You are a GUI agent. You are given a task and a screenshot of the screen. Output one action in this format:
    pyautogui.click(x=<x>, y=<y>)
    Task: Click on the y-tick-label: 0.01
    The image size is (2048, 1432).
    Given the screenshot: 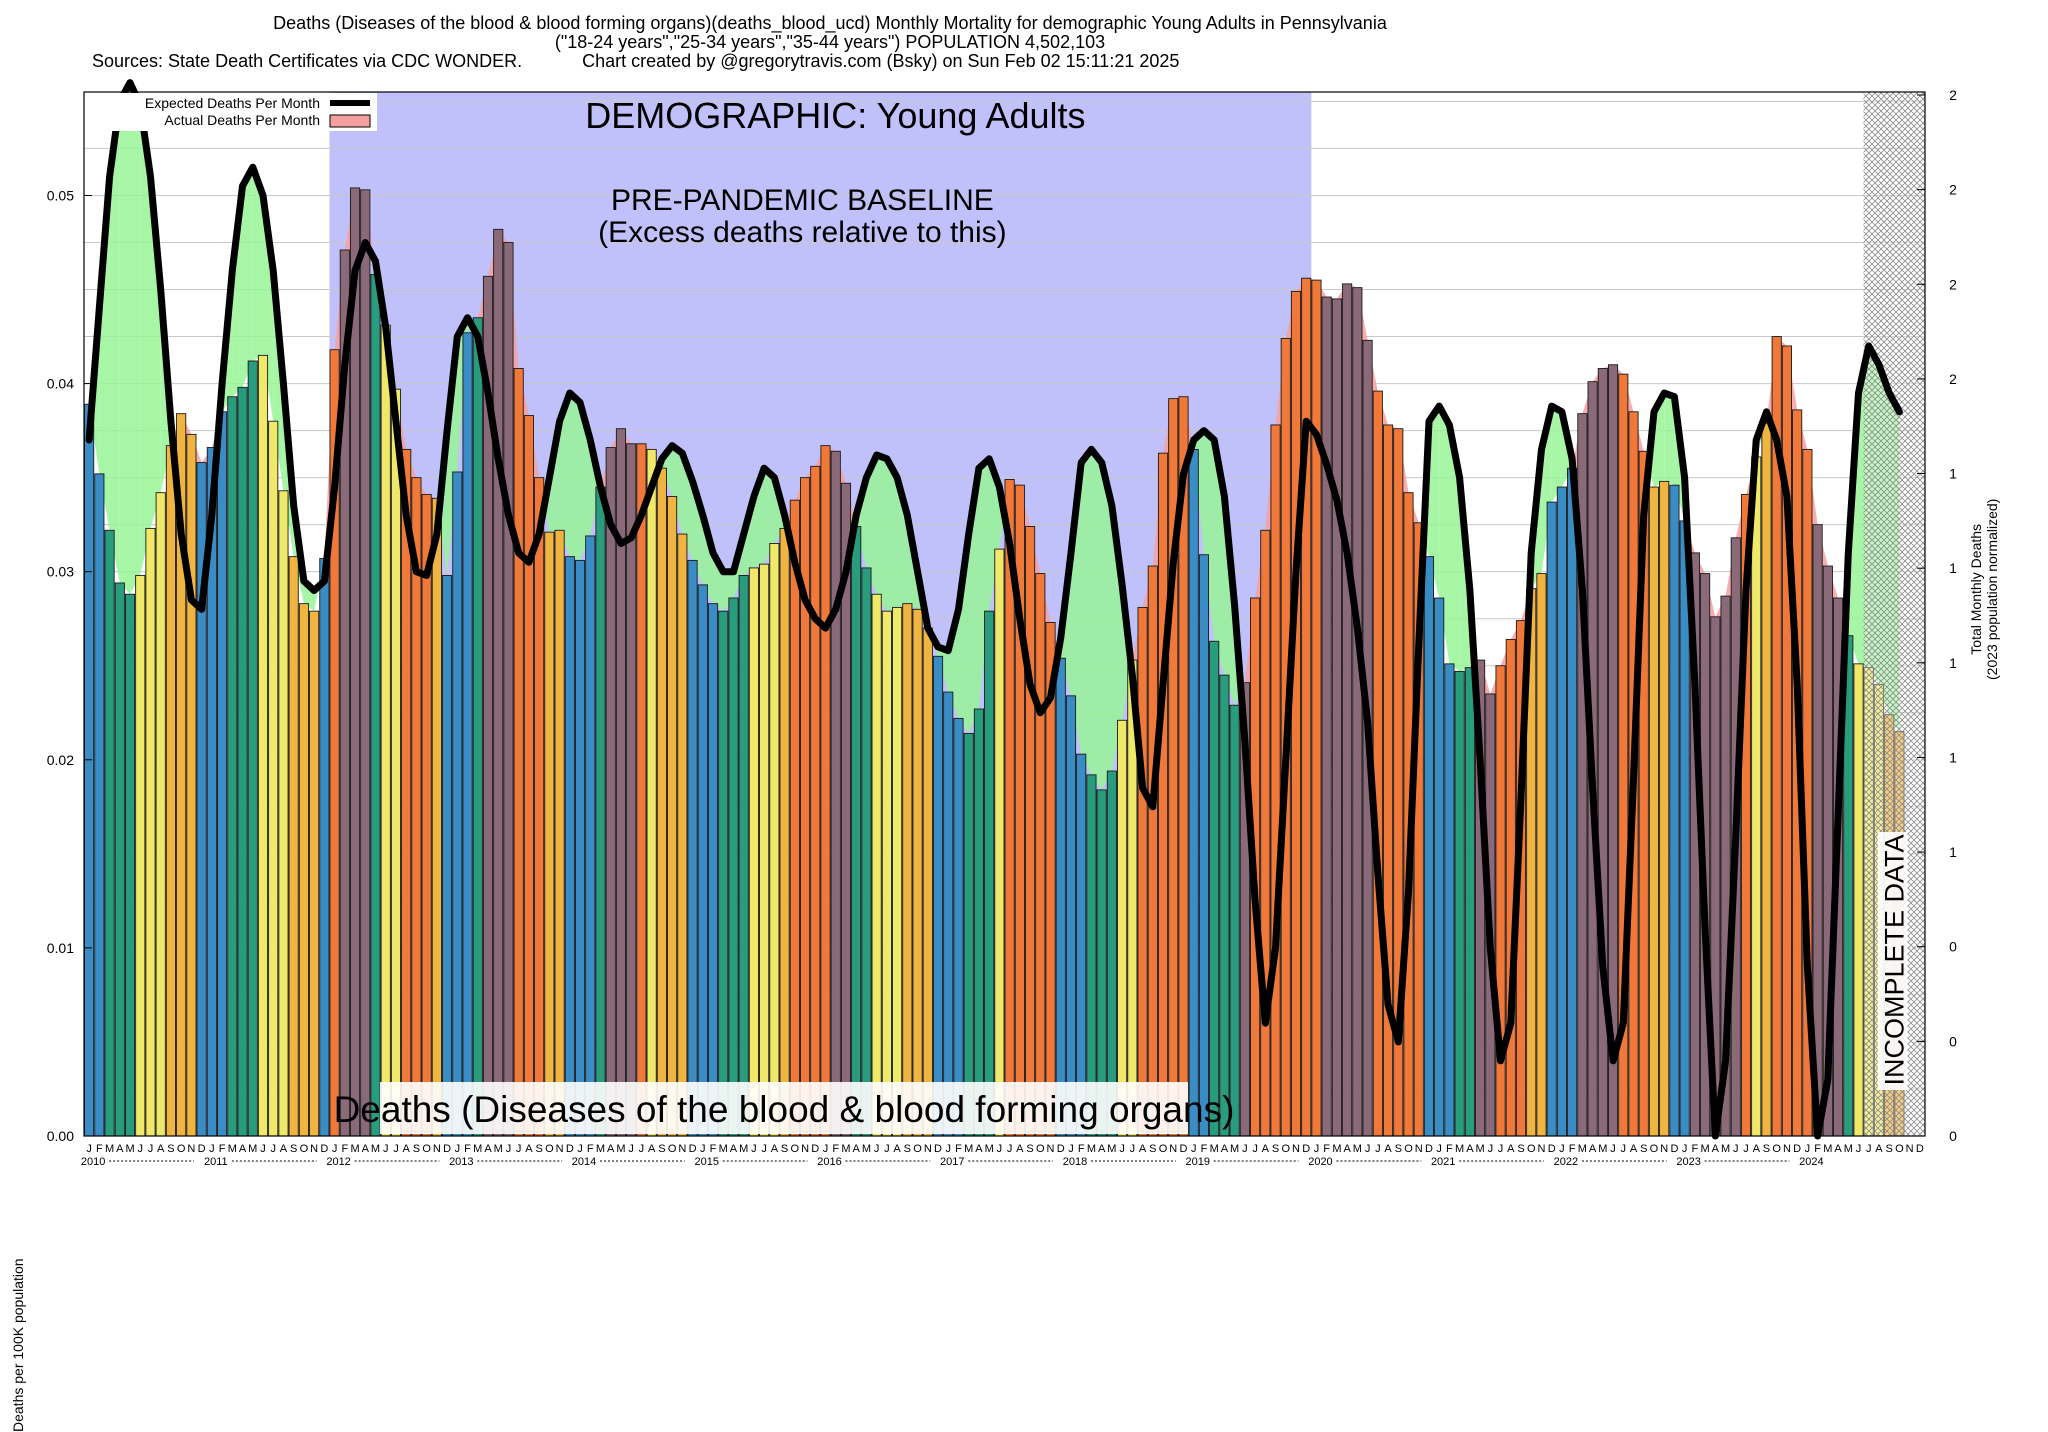 What is the action you would take?
    pyautogui.click(x=60, y=948)
    